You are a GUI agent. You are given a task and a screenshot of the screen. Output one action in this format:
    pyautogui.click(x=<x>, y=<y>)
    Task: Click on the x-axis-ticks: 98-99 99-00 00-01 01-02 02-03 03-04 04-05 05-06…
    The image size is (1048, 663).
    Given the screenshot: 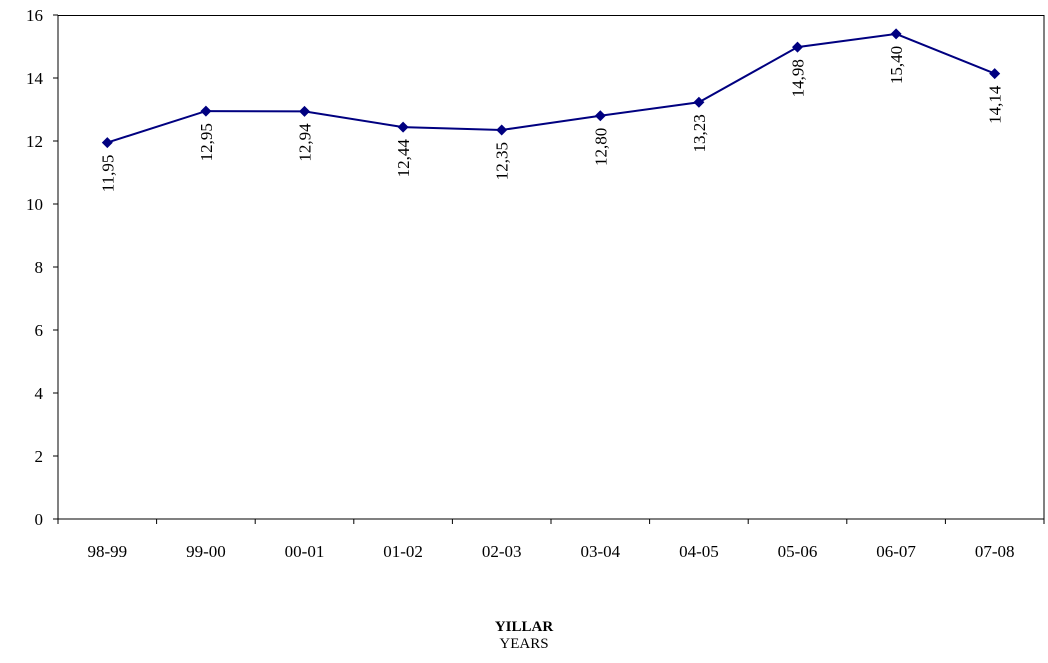 What is the action you would take?
    pyautogui.click(x=551, y=540)
    